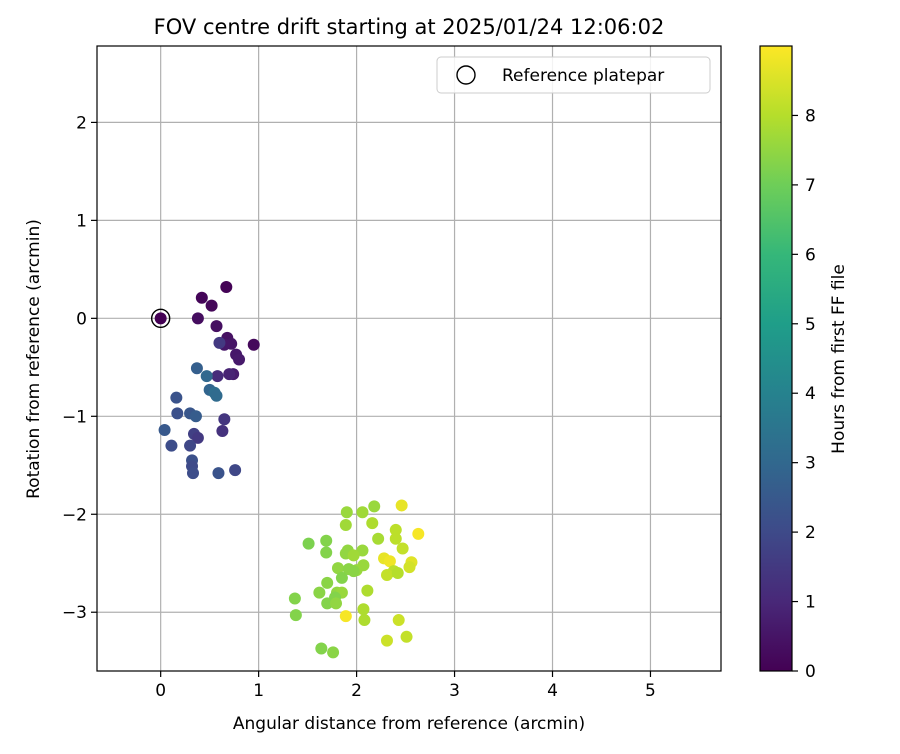 This screenshot has height=754, width=900. What do you see at coordinates (810, 325) in the screenshot?
I see `colorbar-tick-label: 5` at bounding box center [810, 325].